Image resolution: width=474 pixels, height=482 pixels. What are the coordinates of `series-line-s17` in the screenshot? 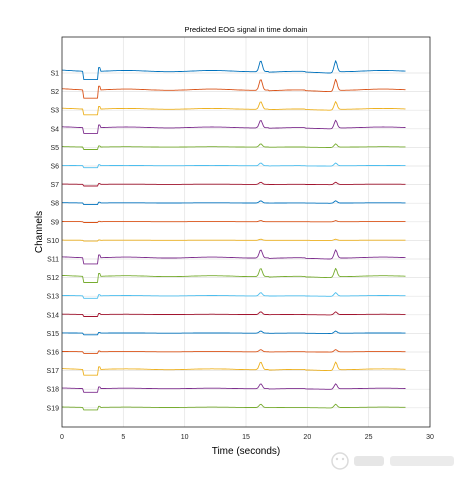 It's located at (234, 368).